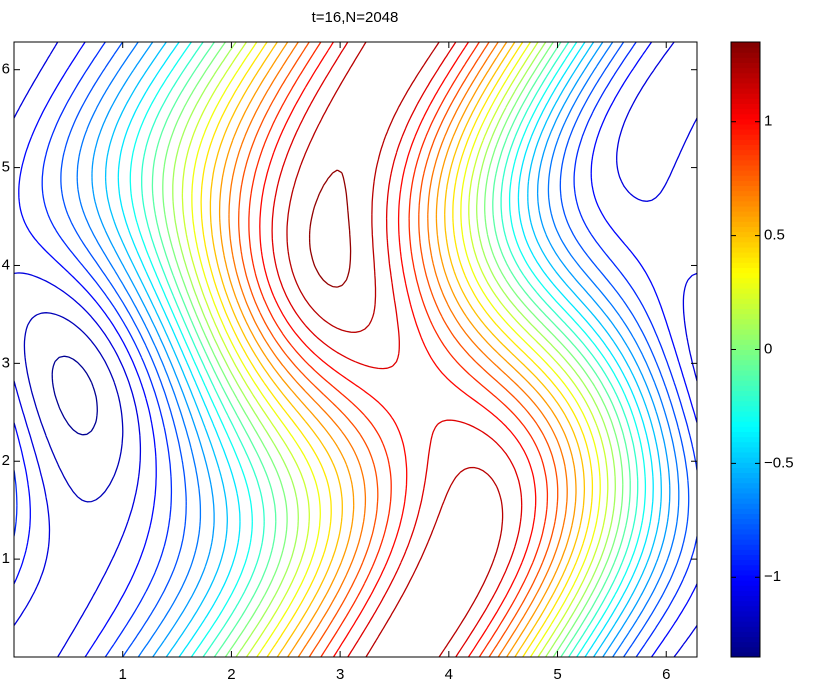  Describe the element at coordinates (762, 349) in the screenshot. I see `colorbar: −1 −0.5 0 0.5 1` at that location.